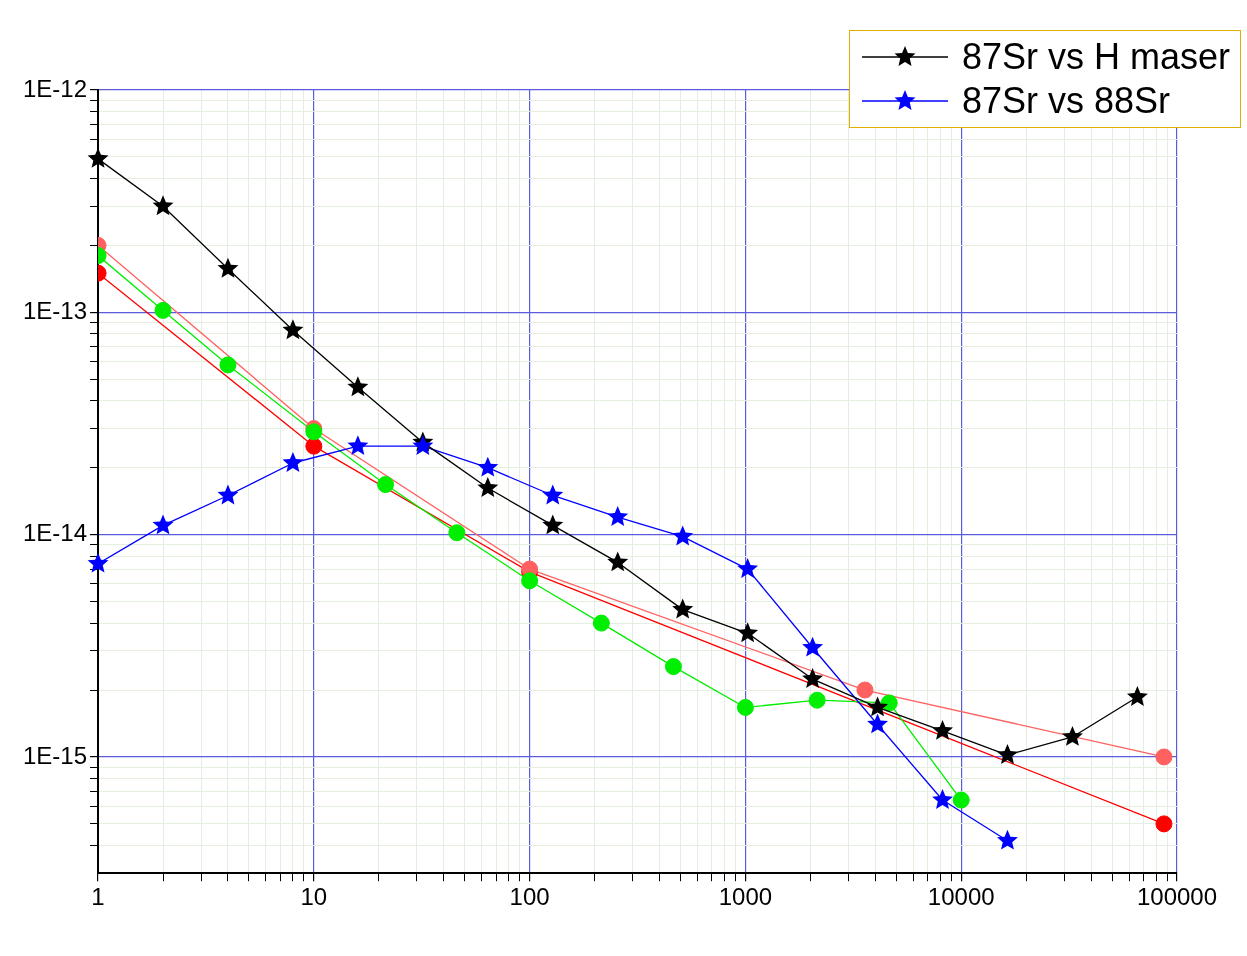  I want to click on x-tick-label: 10, so click(314, 897).